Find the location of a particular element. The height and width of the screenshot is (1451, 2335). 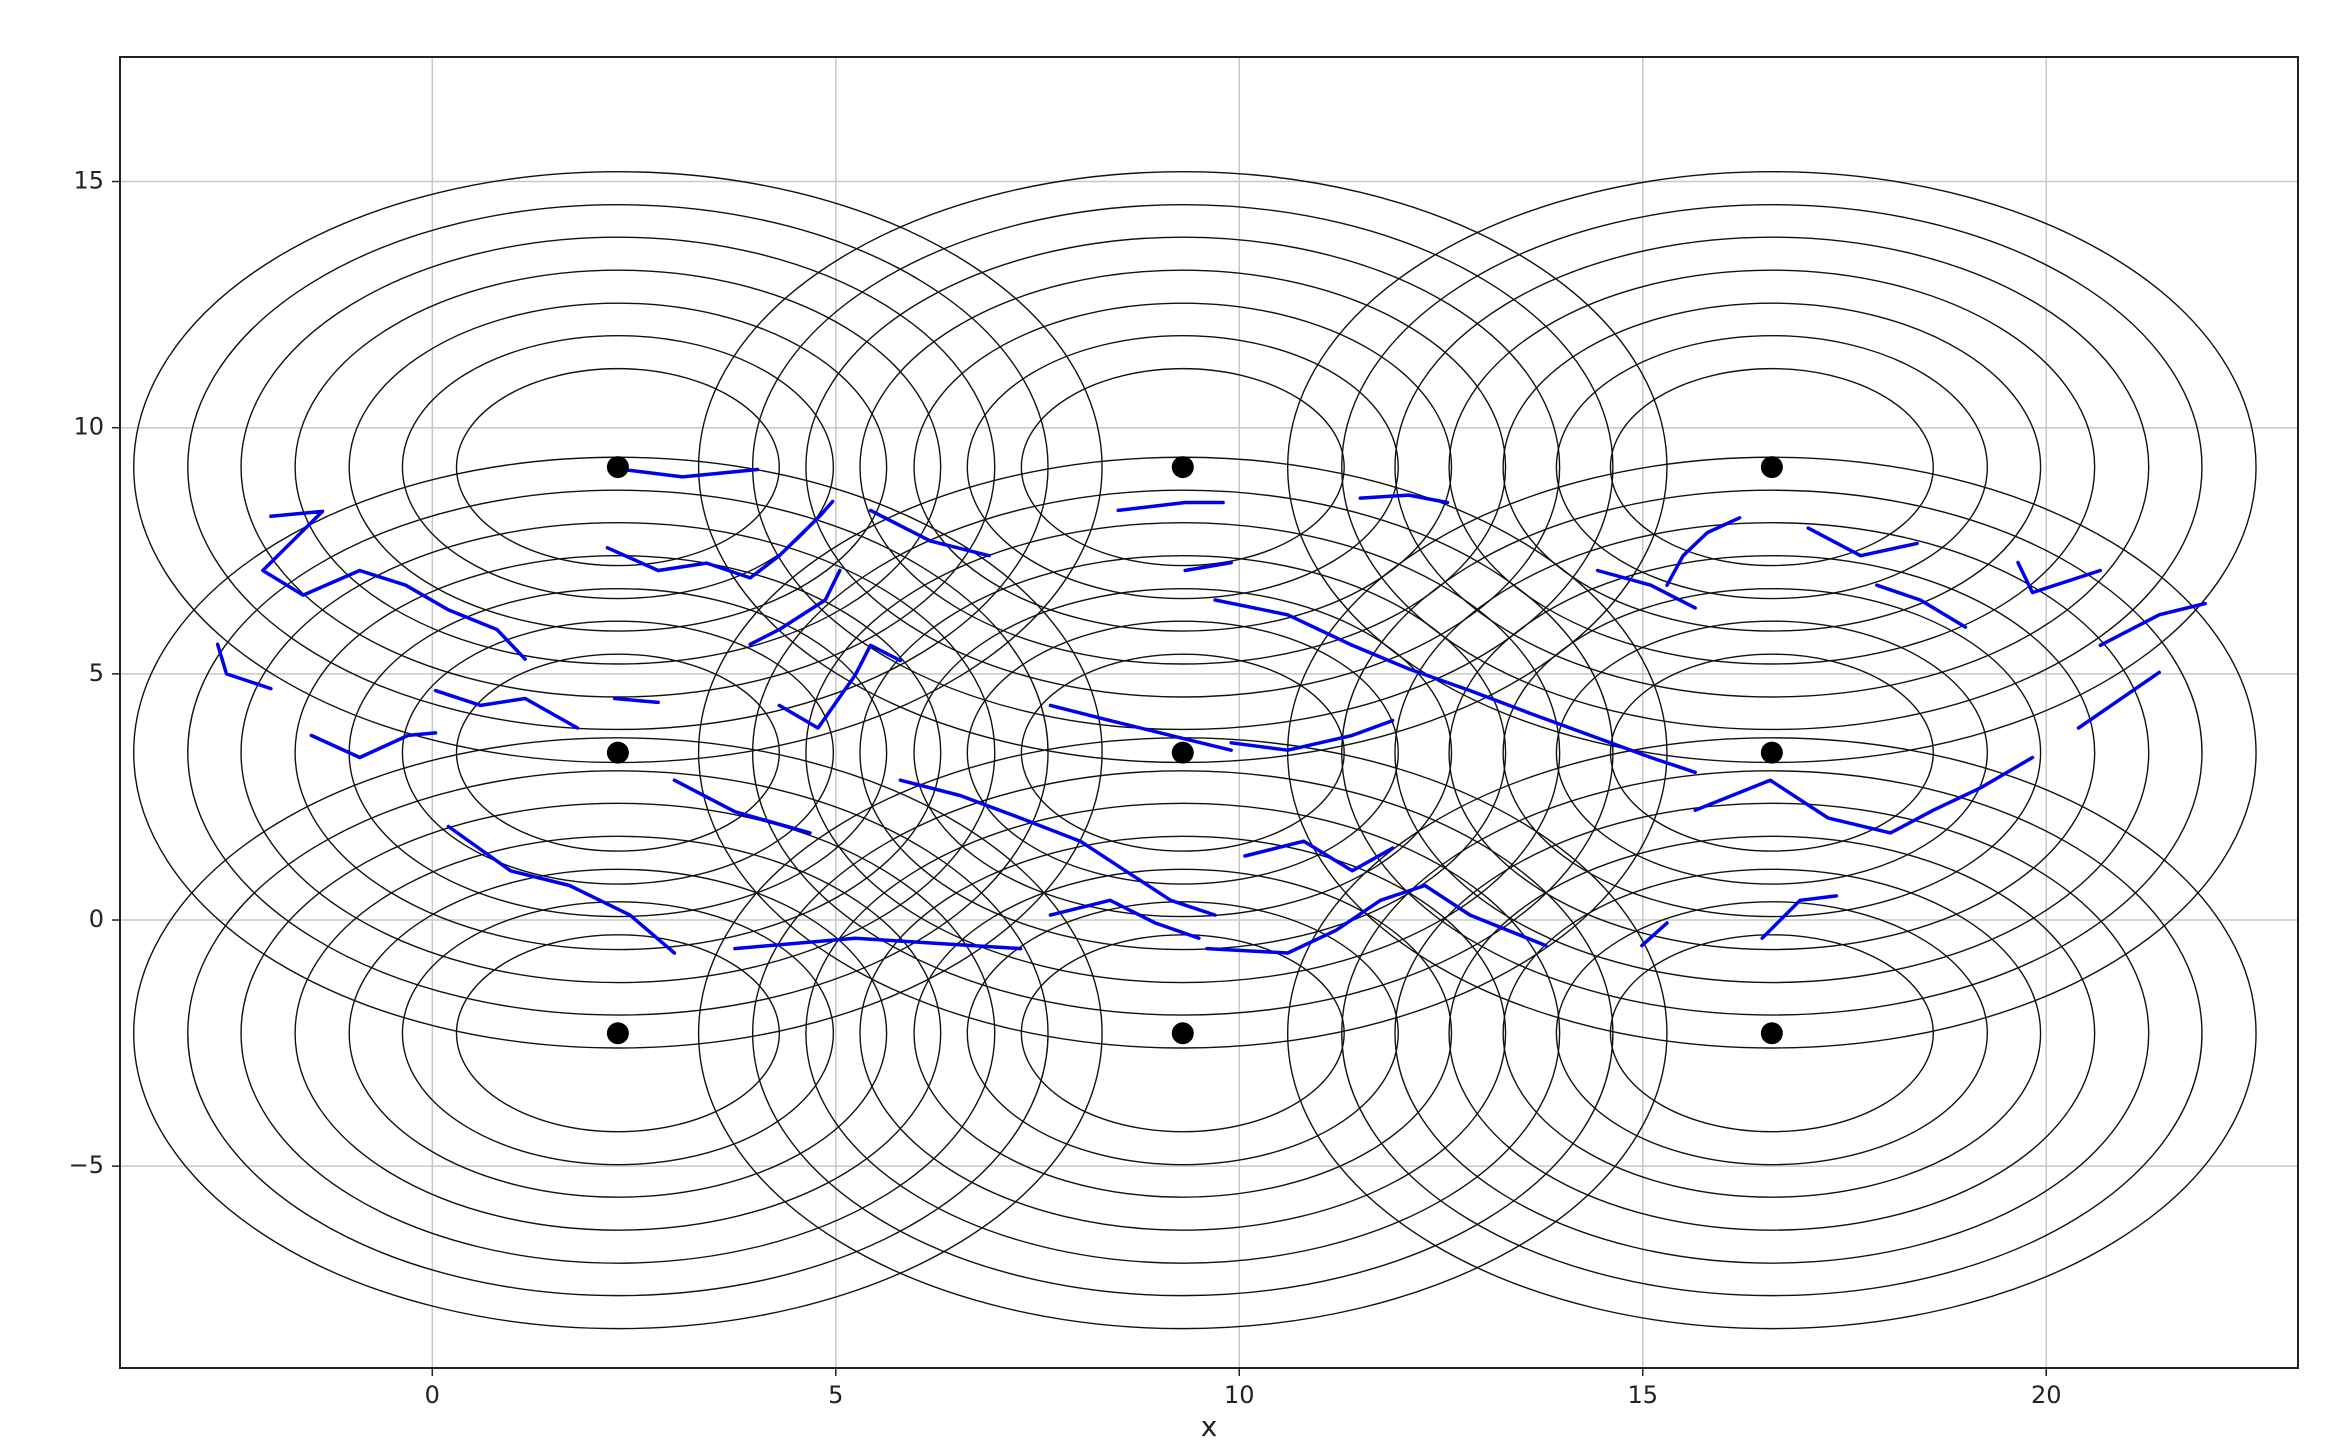

x-tick-label: 0 is located at coordinates (432, 1395).